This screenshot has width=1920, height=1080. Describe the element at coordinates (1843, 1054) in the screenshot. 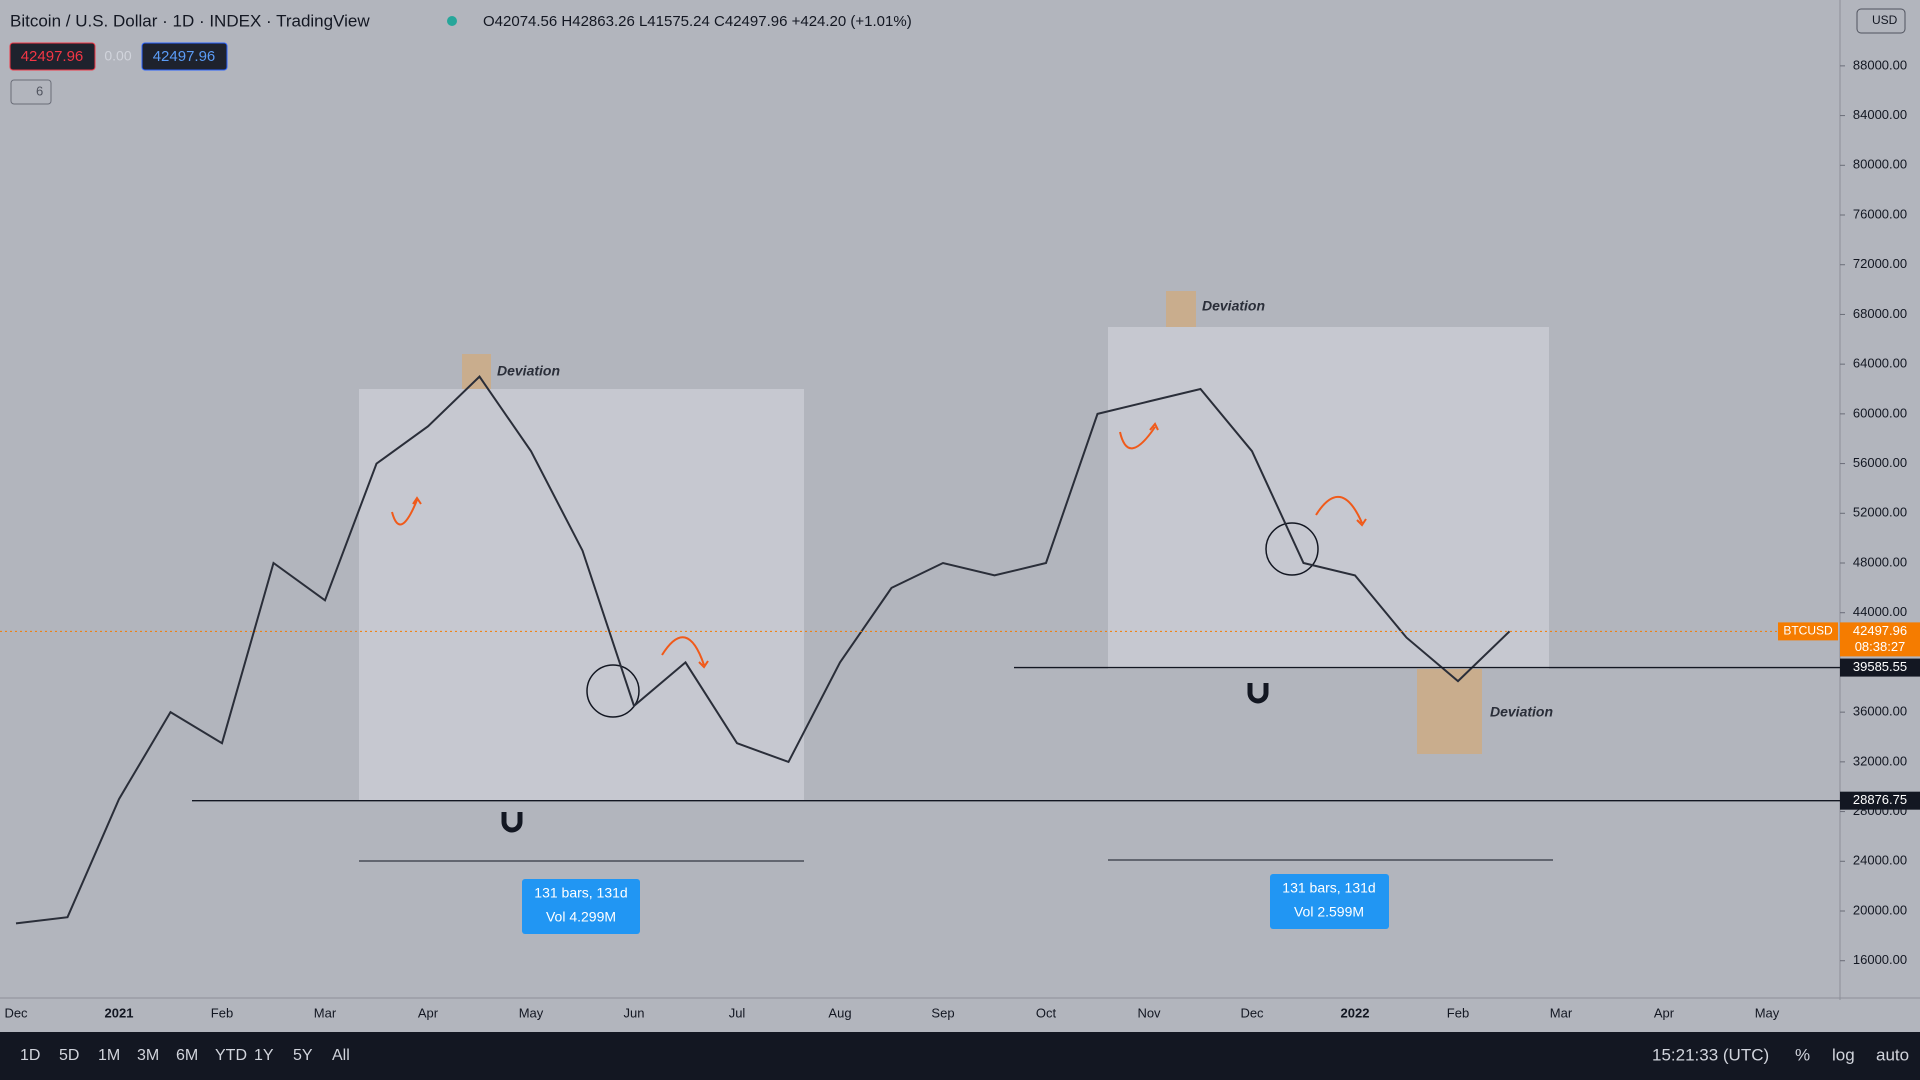

I see `scale-option: log` at that location.